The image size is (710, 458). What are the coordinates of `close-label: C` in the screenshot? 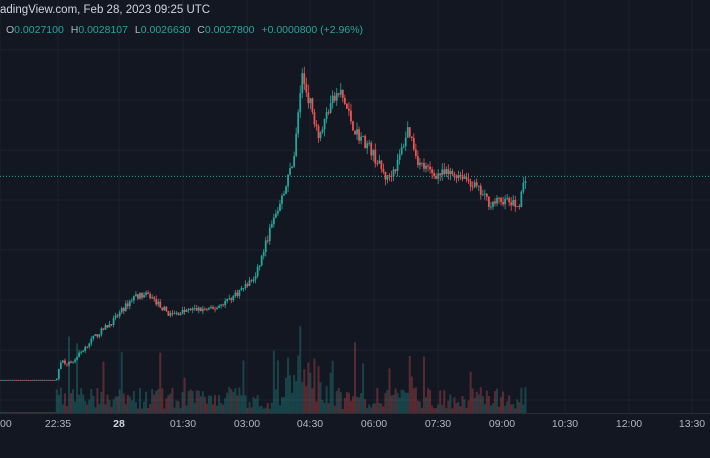 It's located at (201, 30).